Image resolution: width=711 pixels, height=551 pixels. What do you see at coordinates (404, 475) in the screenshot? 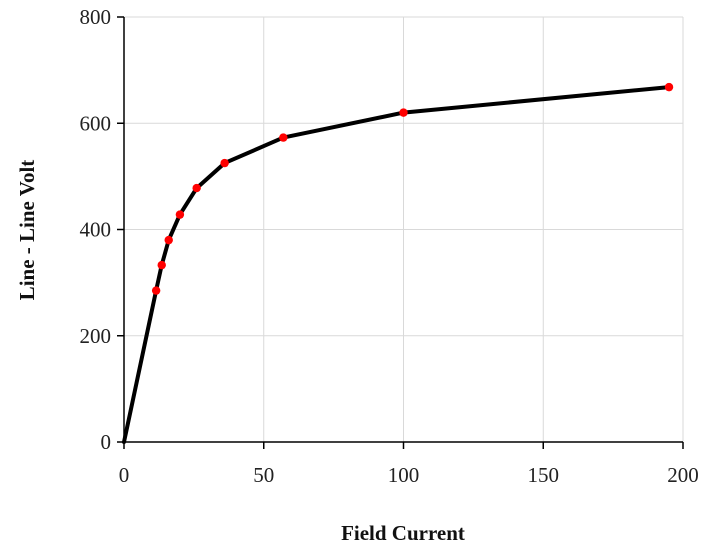
I see `x-tick-label: 100` at bounding box center [404, 475].